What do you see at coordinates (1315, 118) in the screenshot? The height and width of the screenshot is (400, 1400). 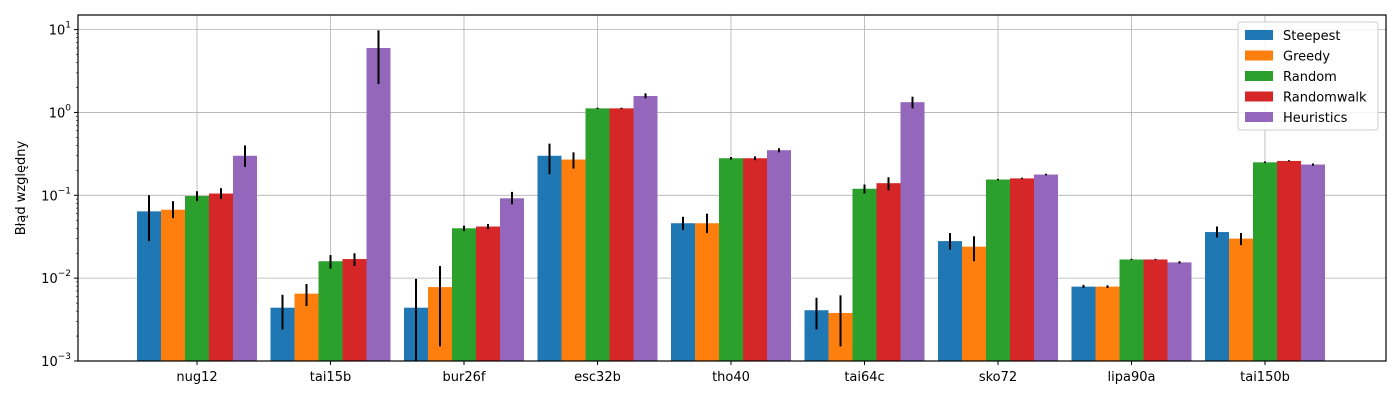 I see `legend-label: Heuristics` at bounding box center [1315, 118].